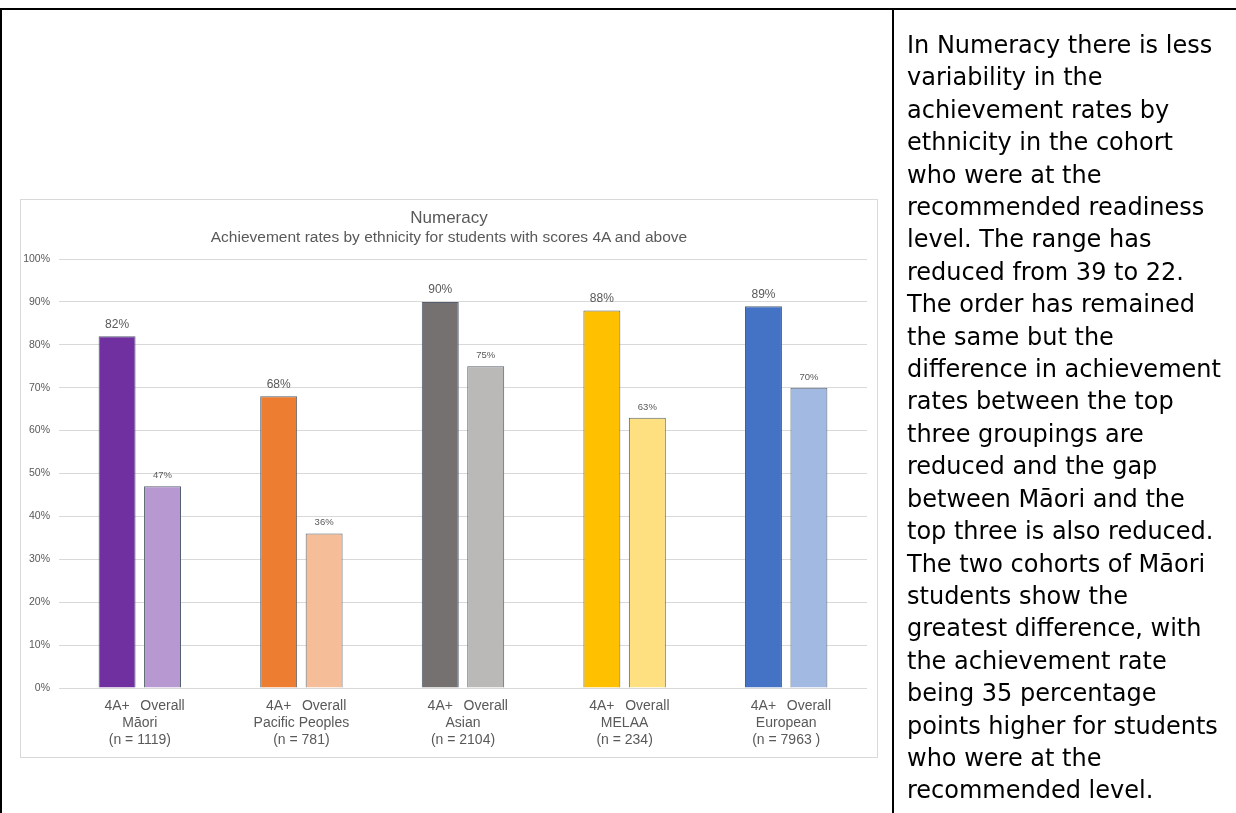 The image size is (1236, 813). Describe the element at coordinates (763, 293) in the screenshot. I see `data-label: 89%` at that location.